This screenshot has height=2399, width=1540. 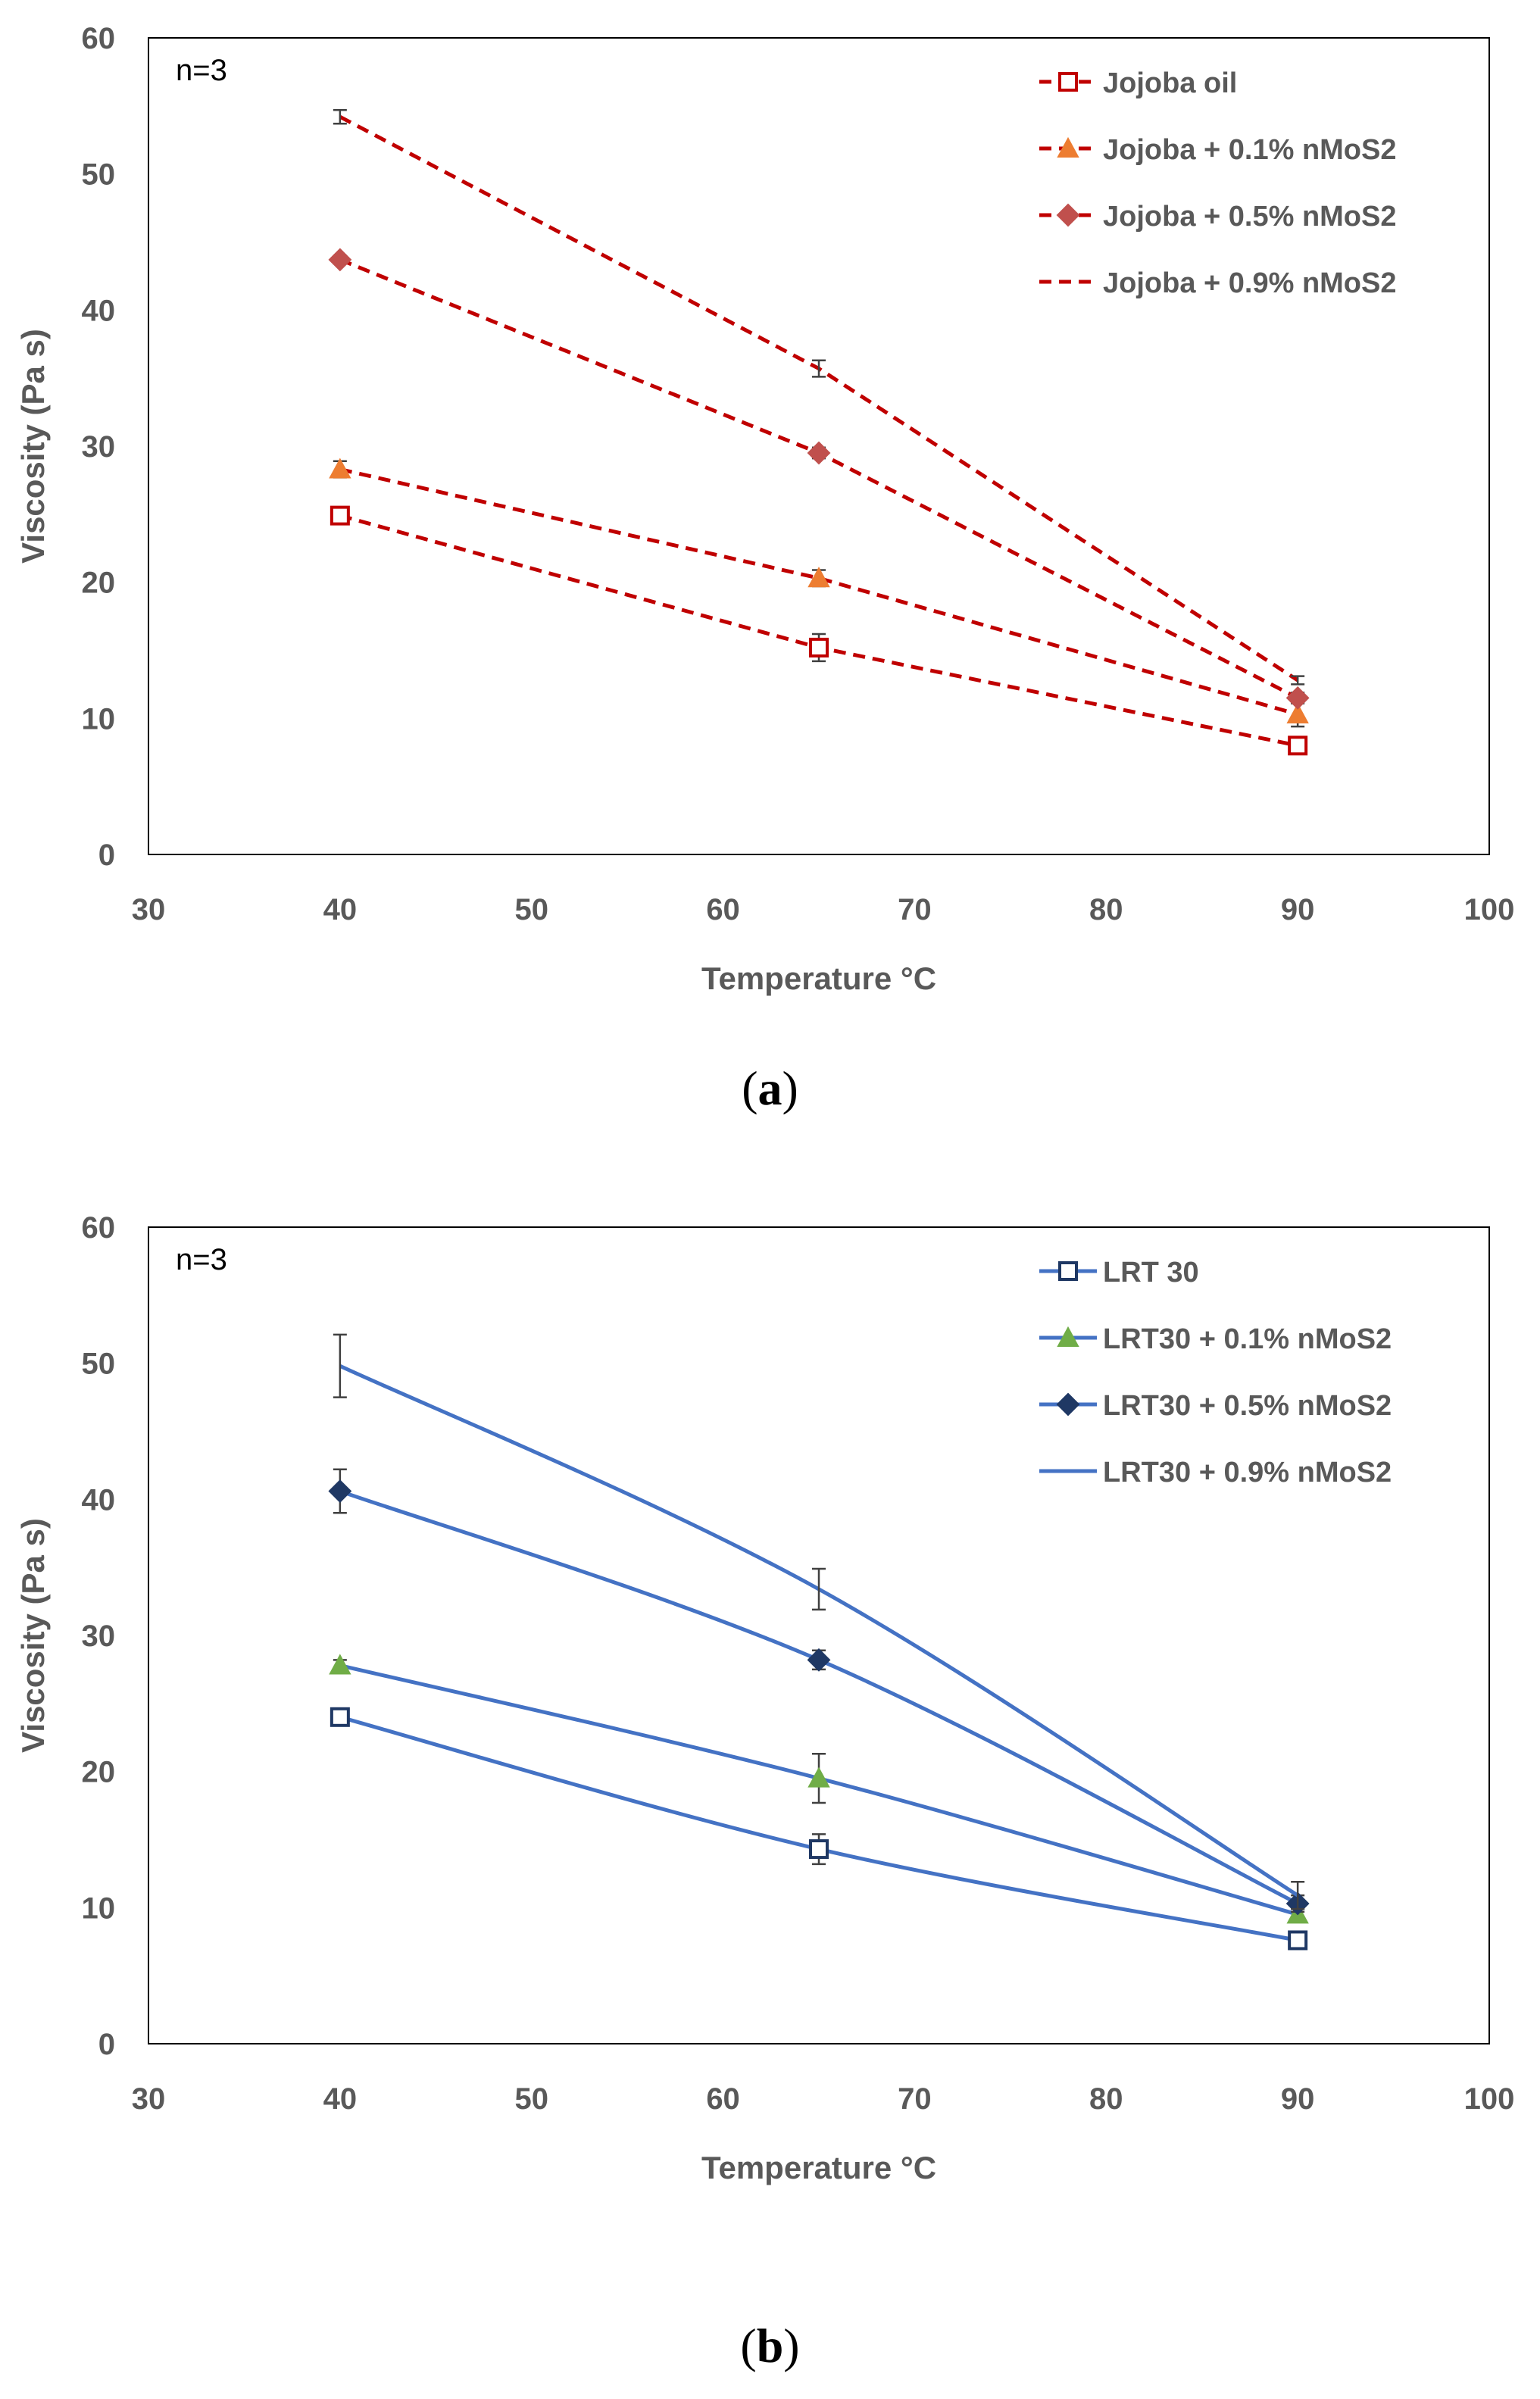 What do you see at coordinates (1247, 1473) in the screenshot?
I see `legend-label: LRT30 + 0.9% nMoS2` at bounding box center [1247, 1473].